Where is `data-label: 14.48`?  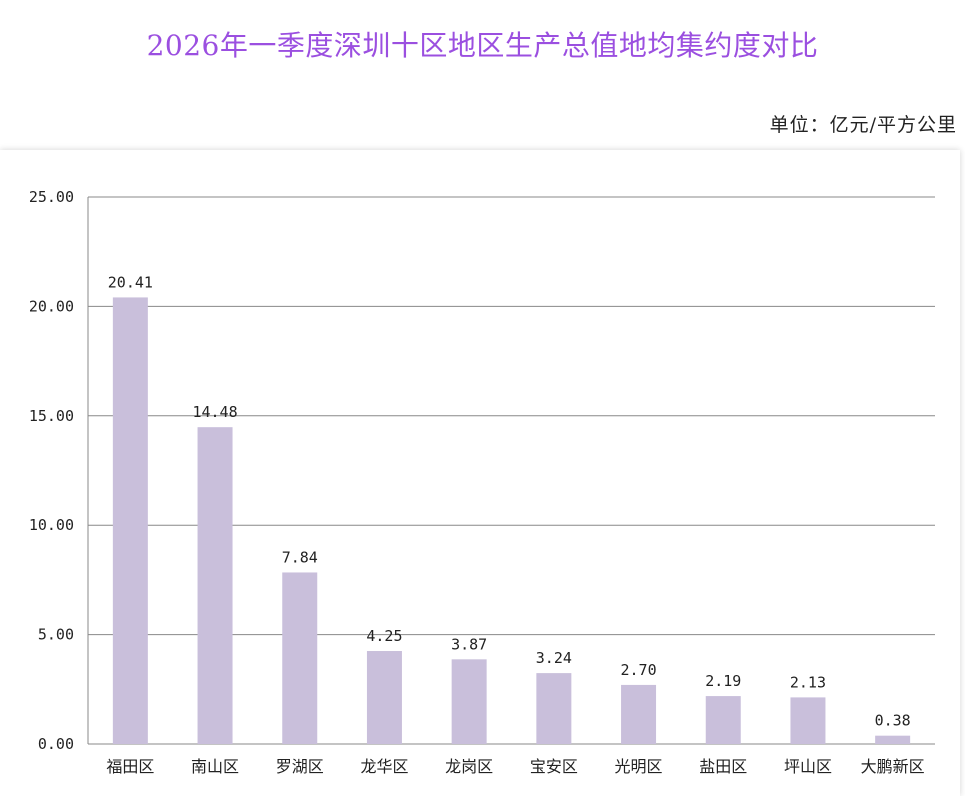 data-label: 14.48 is located at coordinates (214, 412).